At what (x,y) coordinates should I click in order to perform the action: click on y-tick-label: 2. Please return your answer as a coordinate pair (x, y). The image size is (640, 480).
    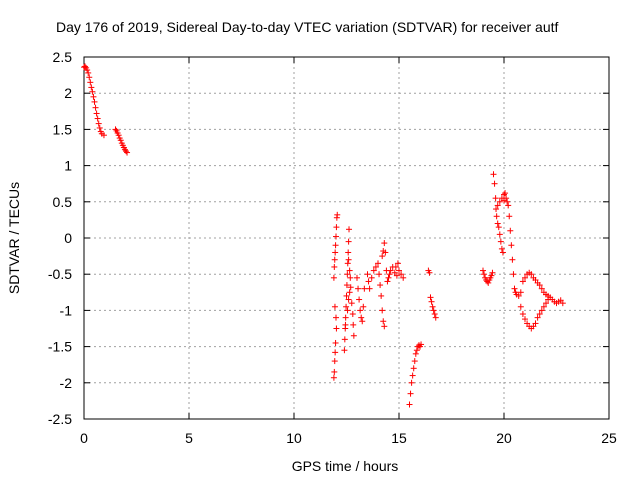
    Looking at the image, I should click on (68, 93).